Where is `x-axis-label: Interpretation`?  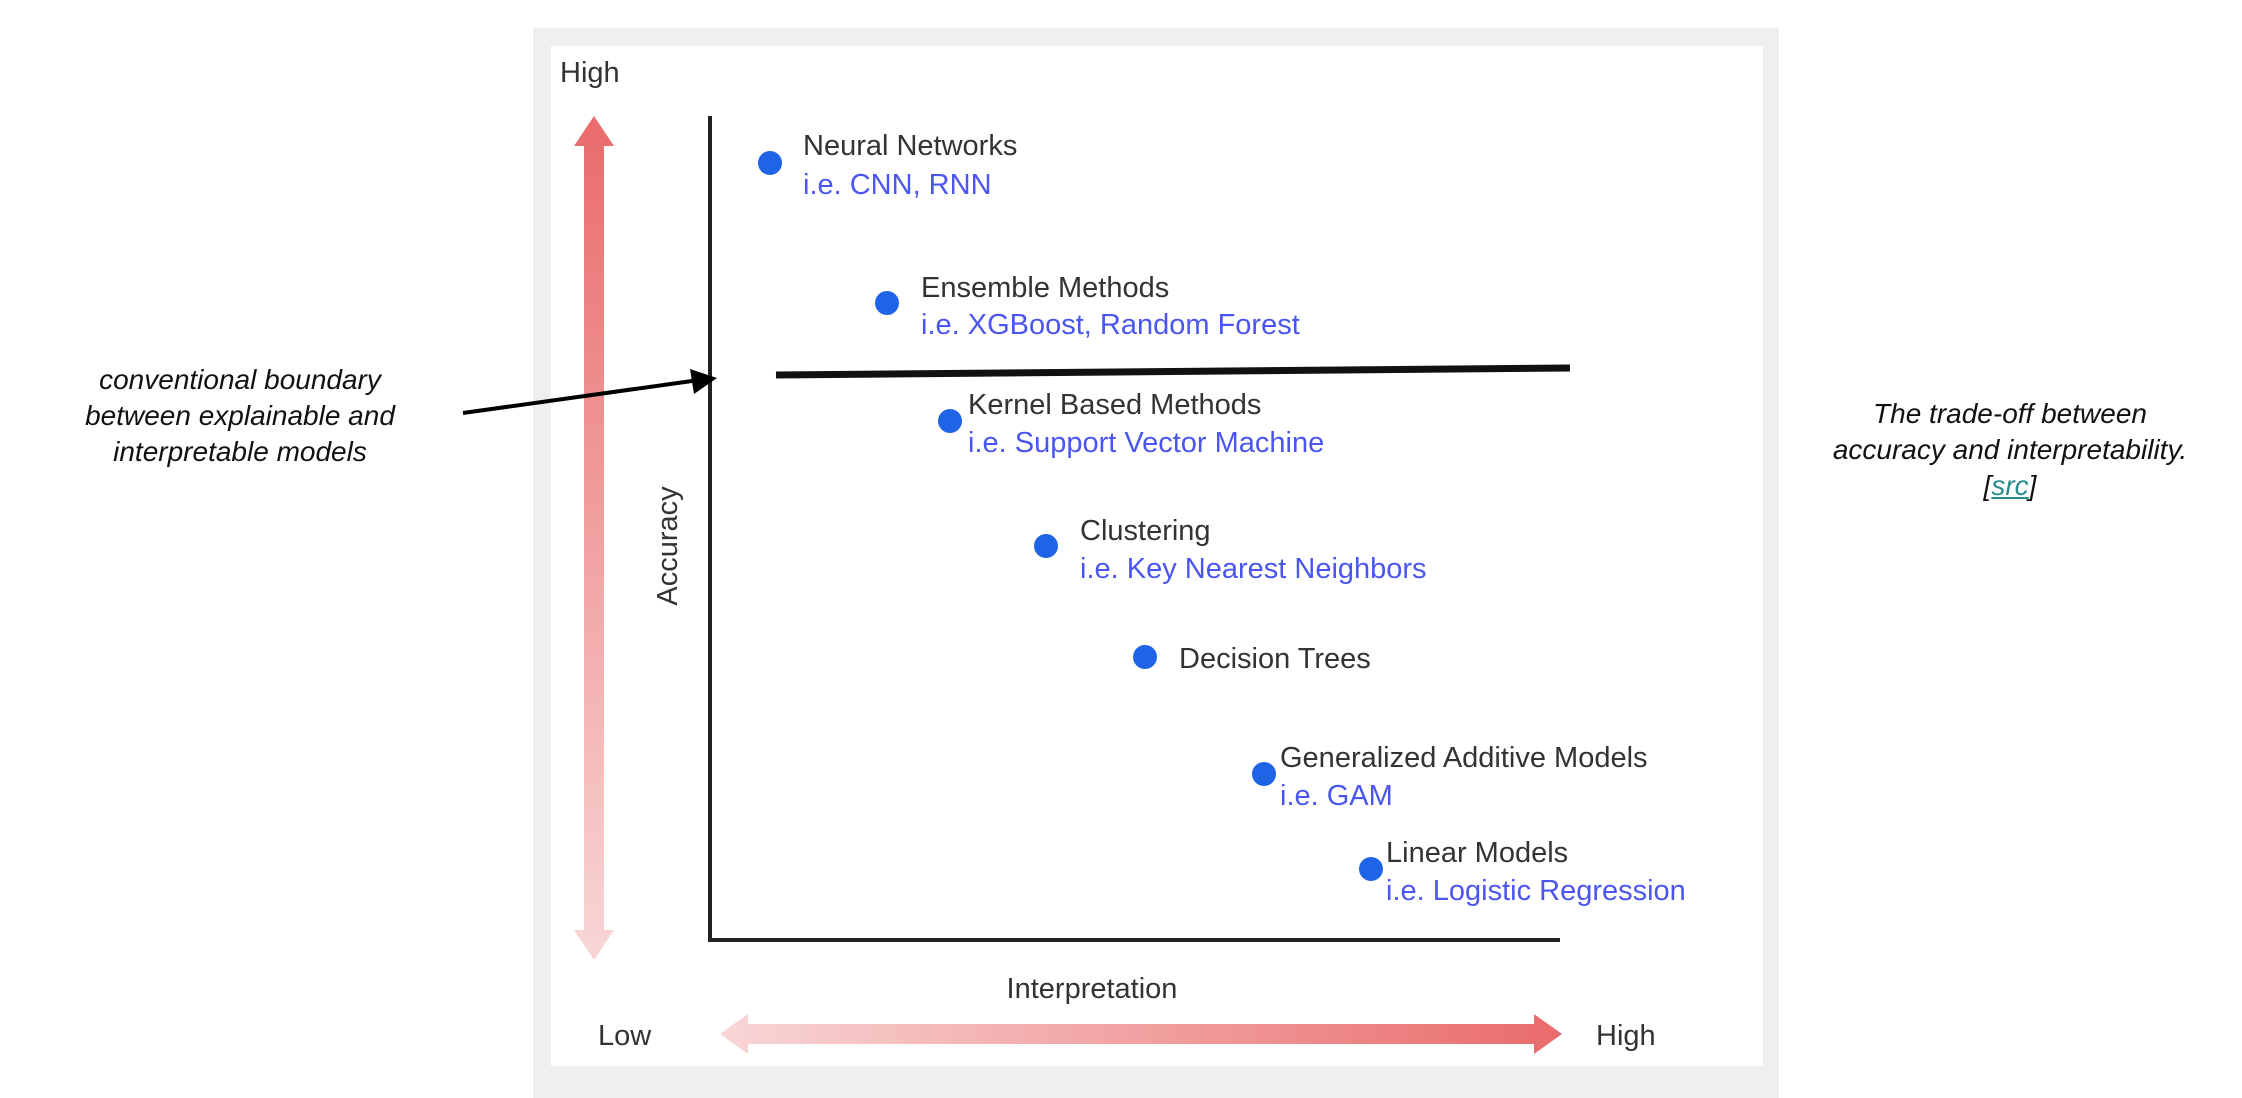
x-axis-label: Interpretation is located at coordinates (1092, 989).